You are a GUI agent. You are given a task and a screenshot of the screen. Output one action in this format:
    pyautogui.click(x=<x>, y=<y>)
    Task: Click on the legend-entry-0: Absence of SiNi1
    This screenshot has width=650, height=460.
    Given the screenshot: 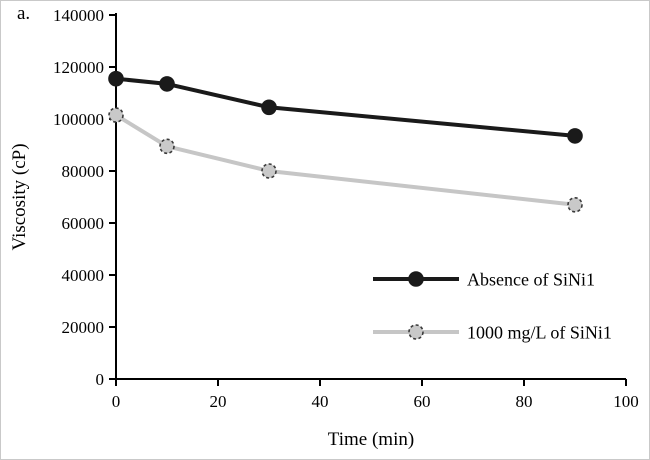 What is the action you would take?
    pyautogui.click(x=484, y=279)
    